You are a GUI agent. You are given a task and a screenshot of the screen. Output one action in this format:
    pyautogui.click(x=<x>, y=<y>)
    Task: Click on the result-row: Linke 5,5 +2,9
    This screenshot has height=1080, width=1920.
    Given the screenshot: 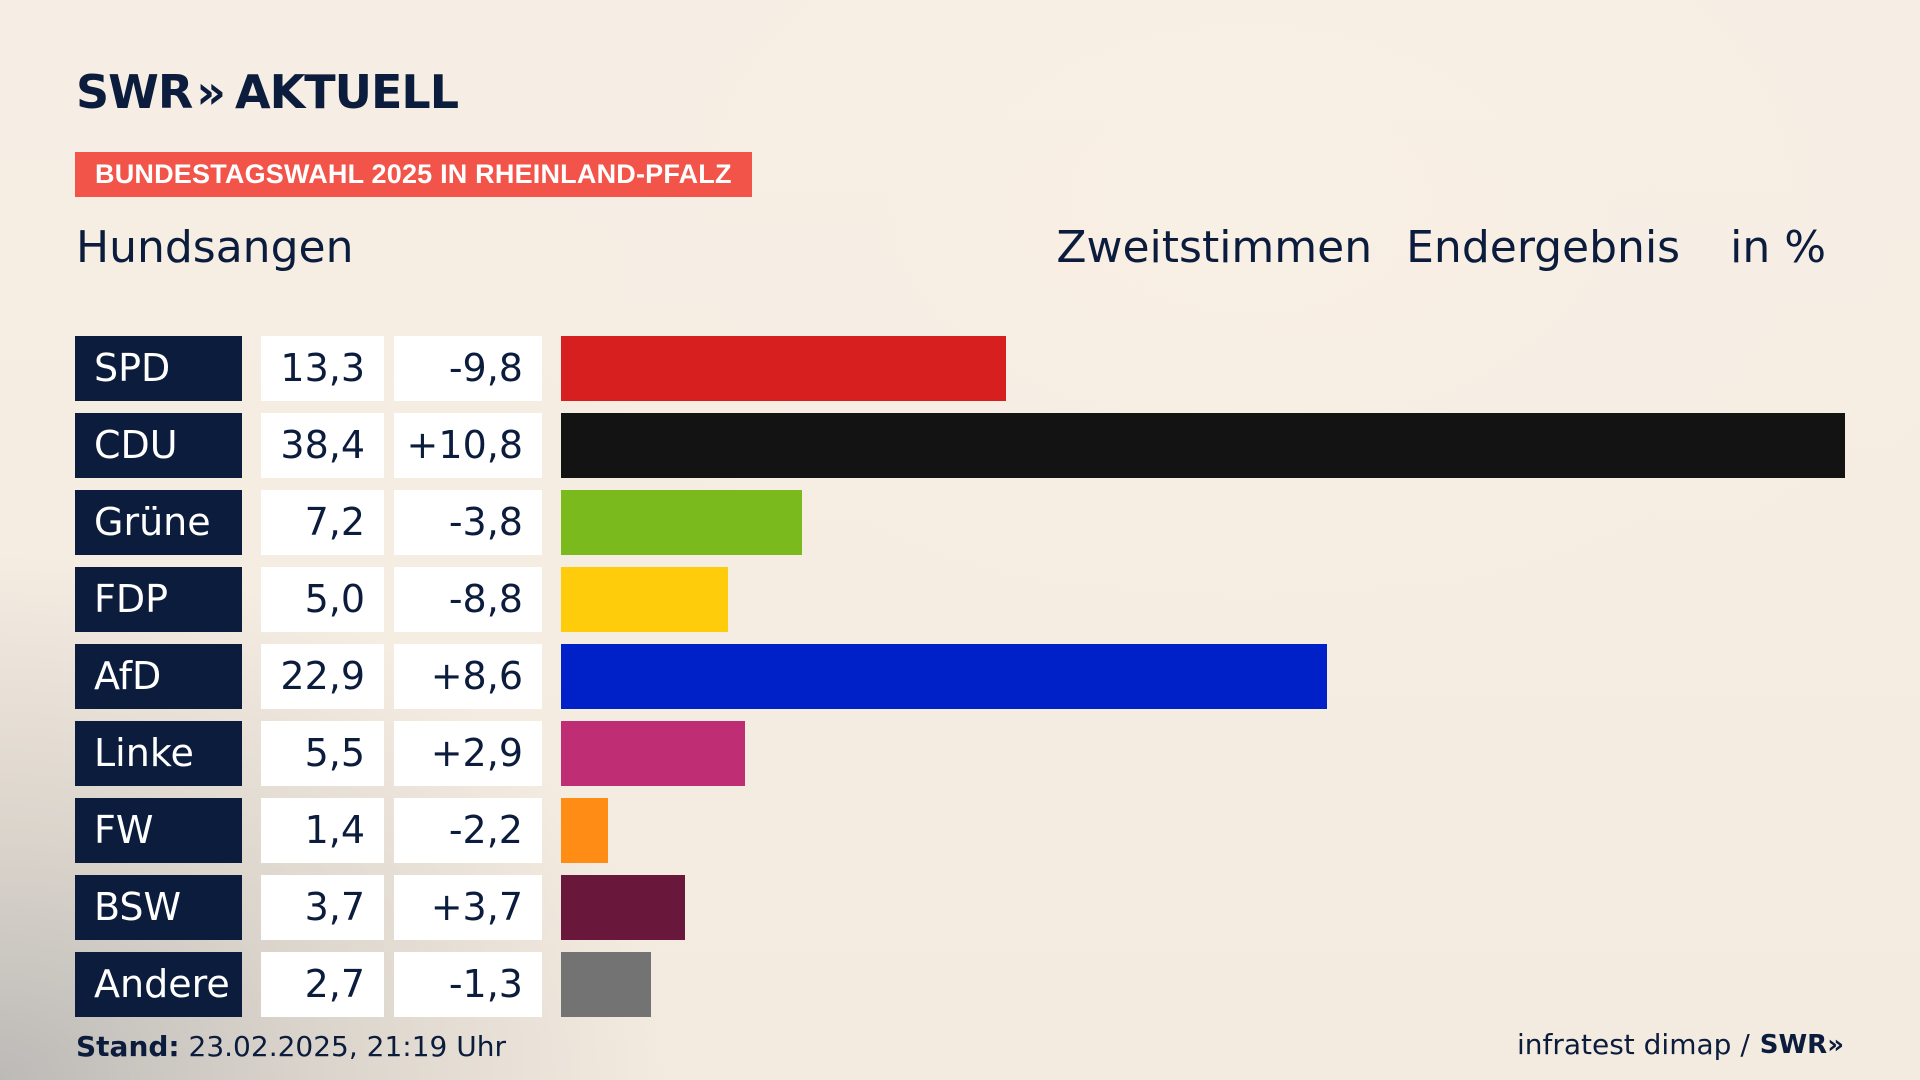 What is the action you would take?
    pyautogui.click(x=960, y=753)
    